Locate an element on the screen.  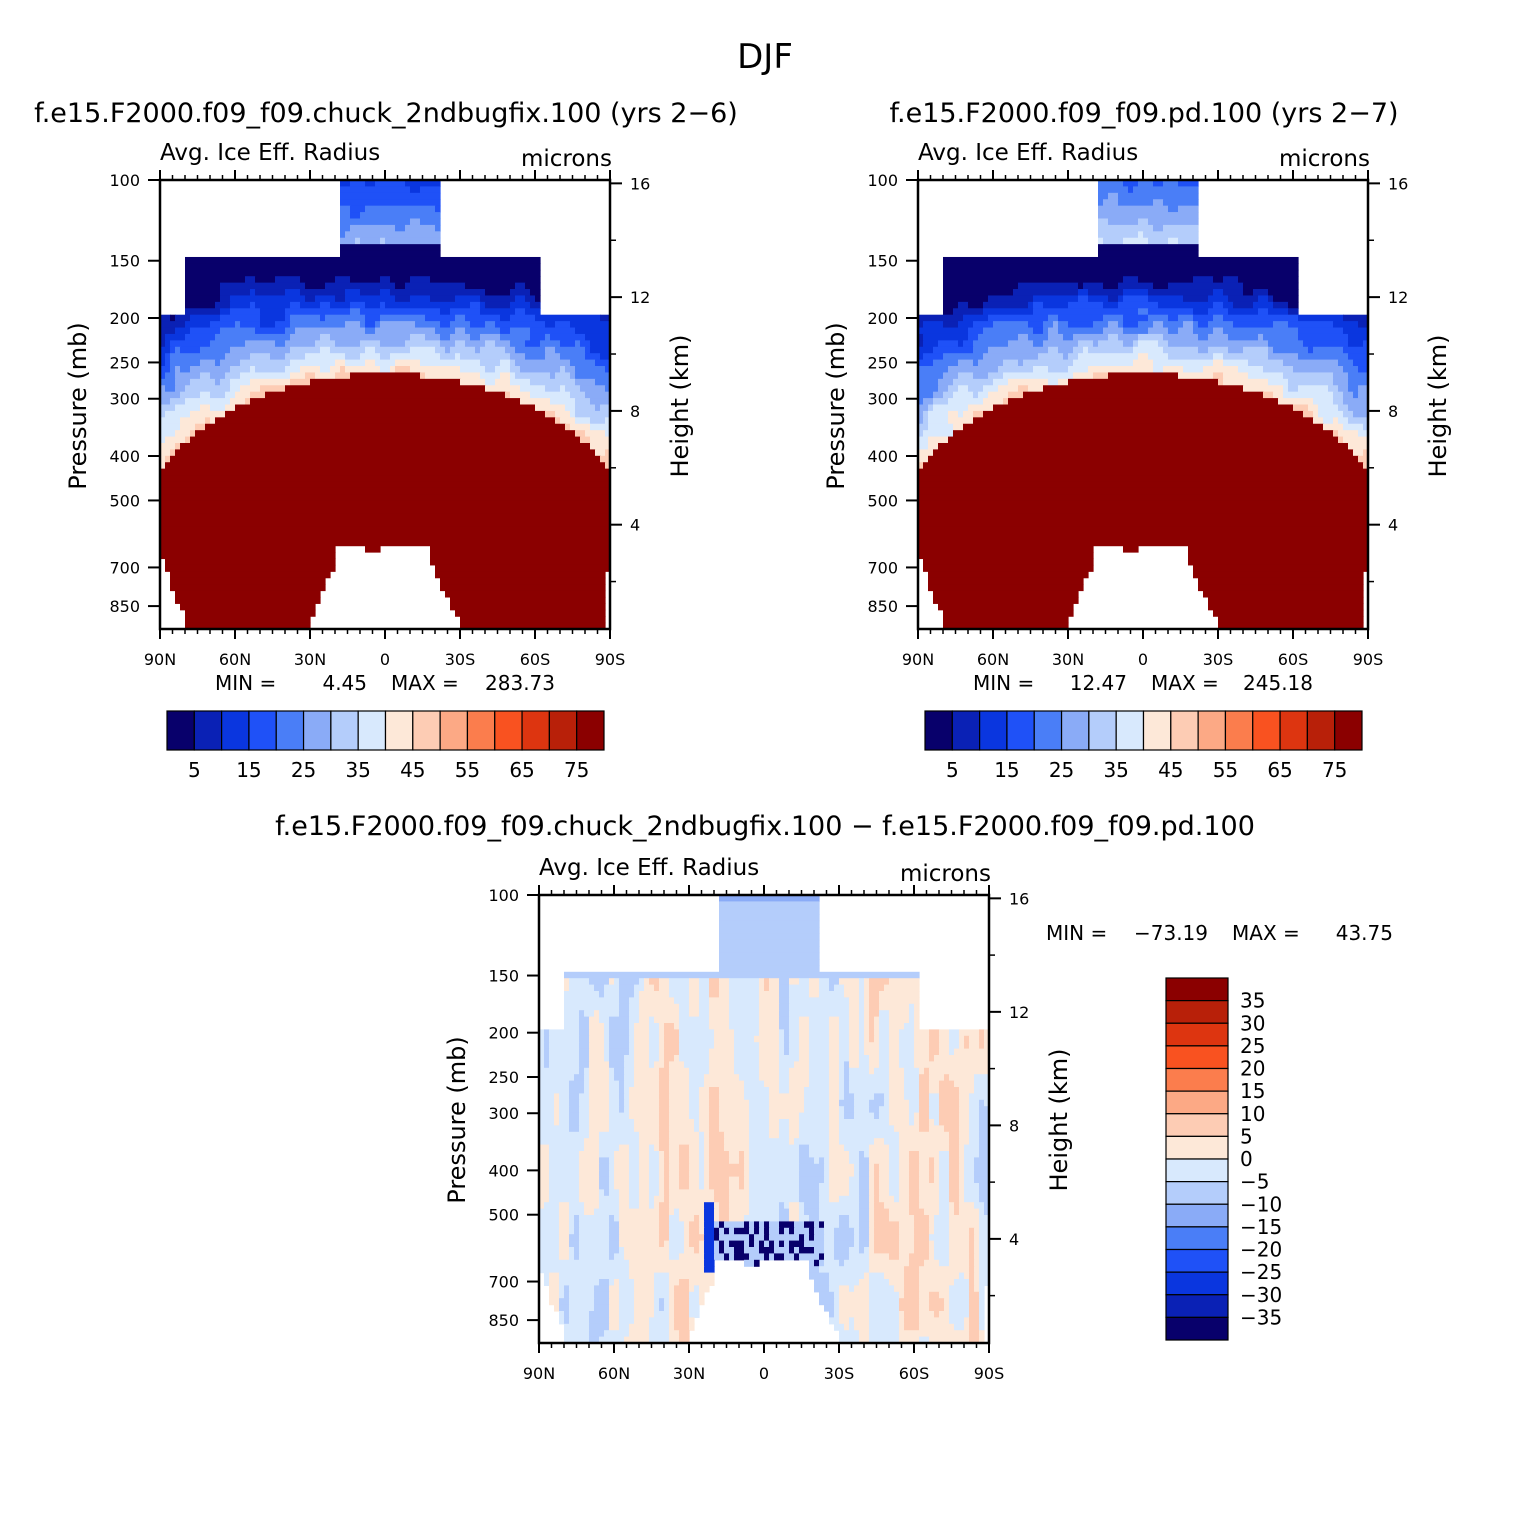
y-tick-label: 700 is located at coordinates (882, 567).